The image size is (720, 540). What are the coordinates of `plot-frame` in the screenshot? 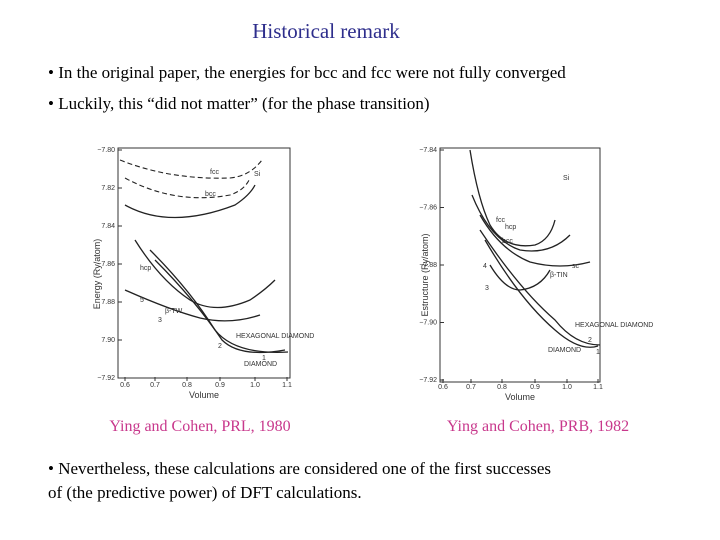 It's located at (204, 263).